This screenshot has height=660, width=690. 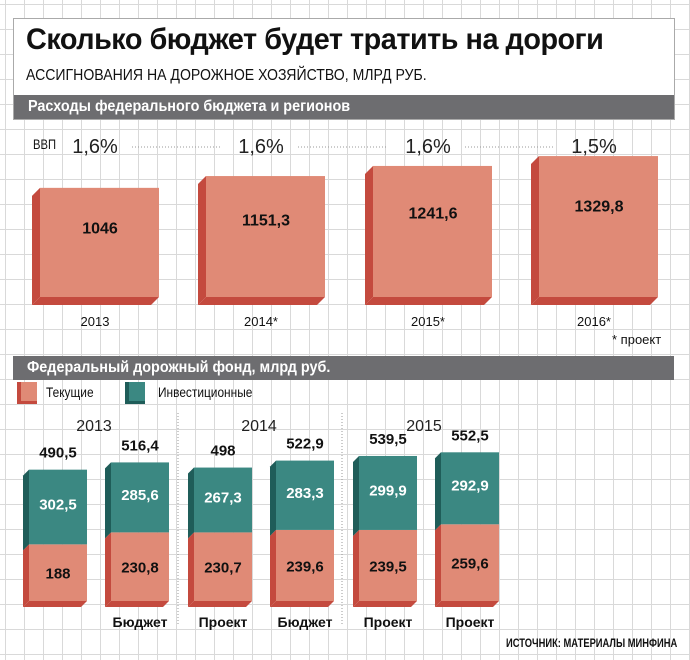 I want to click on total-value-label: 516,4, so click(x=140, y=445).